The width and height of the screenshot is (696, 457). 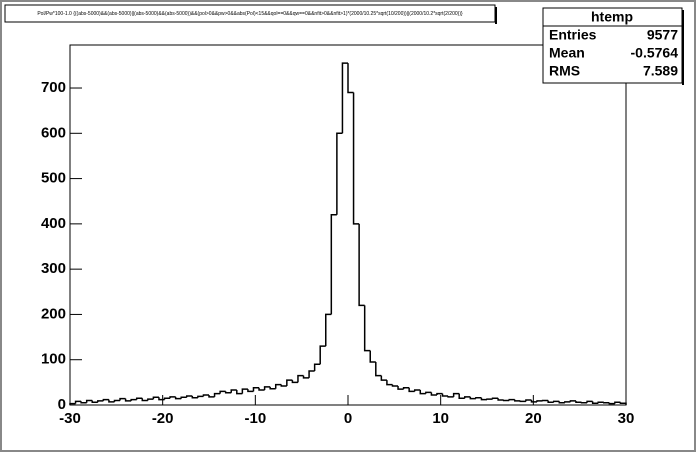 I want to click on y-tick-label: 200, so click(x=53, y=313).